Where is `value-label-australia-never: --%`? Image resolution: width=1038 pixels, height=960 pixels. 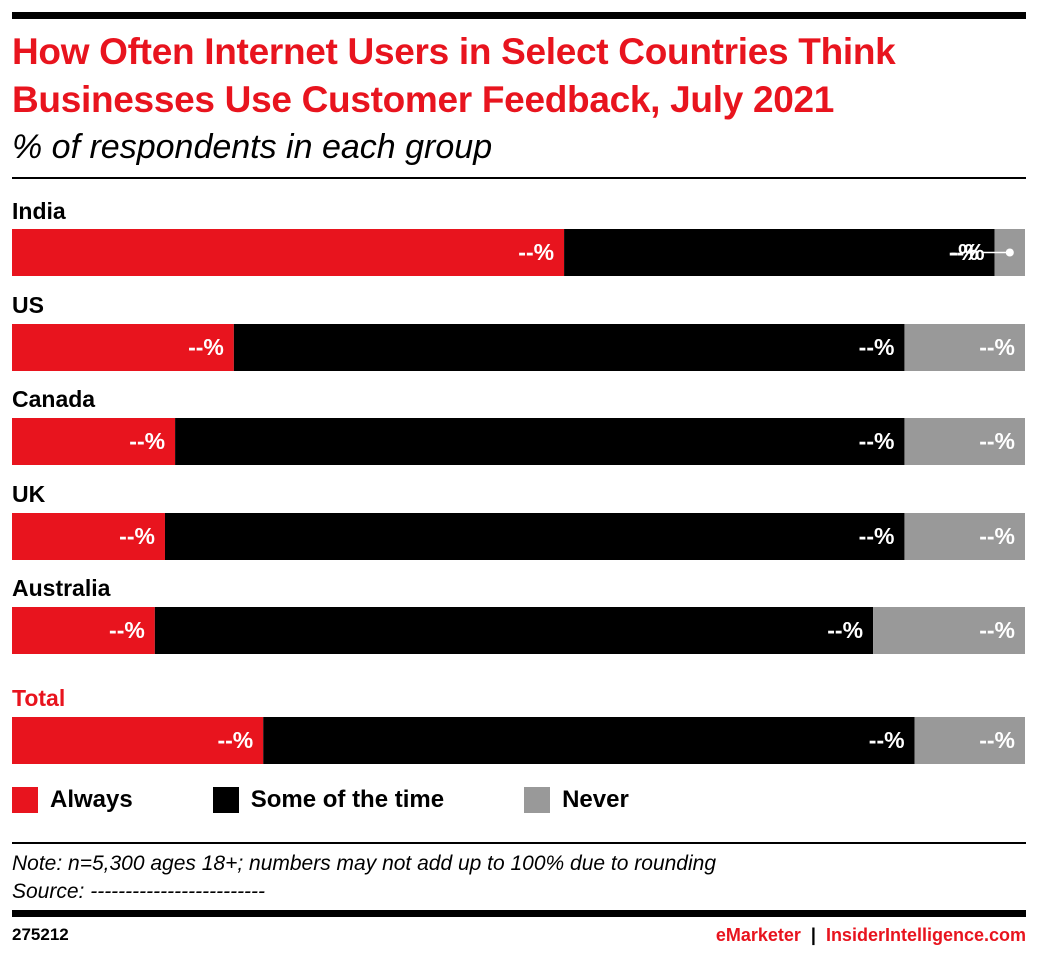 value-label-australia-never: --% is located at coordinates (997, 630).